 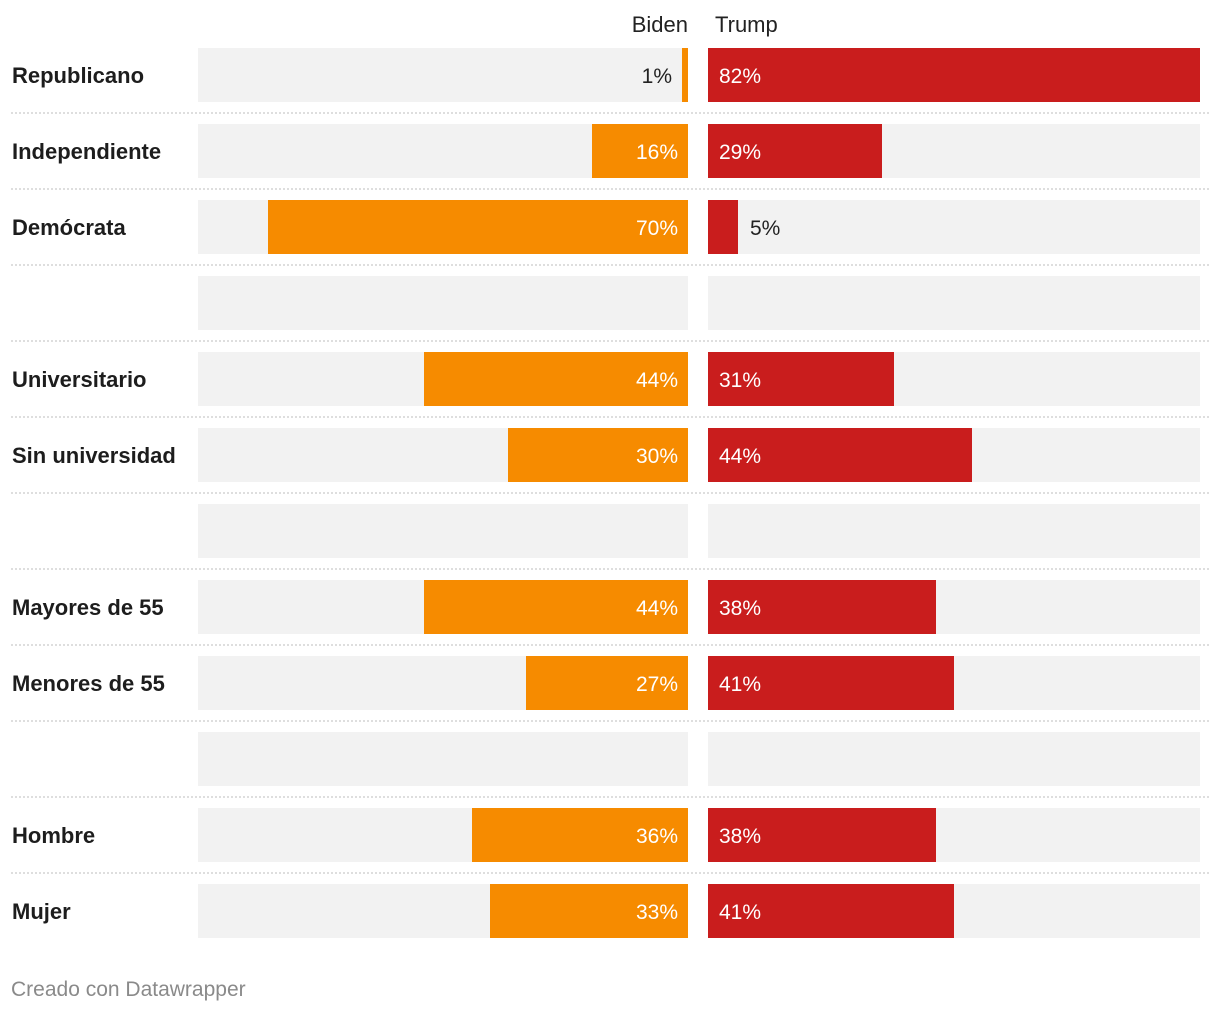 I want to click on value-label-trump: 44%, so click(x=740, y=456).